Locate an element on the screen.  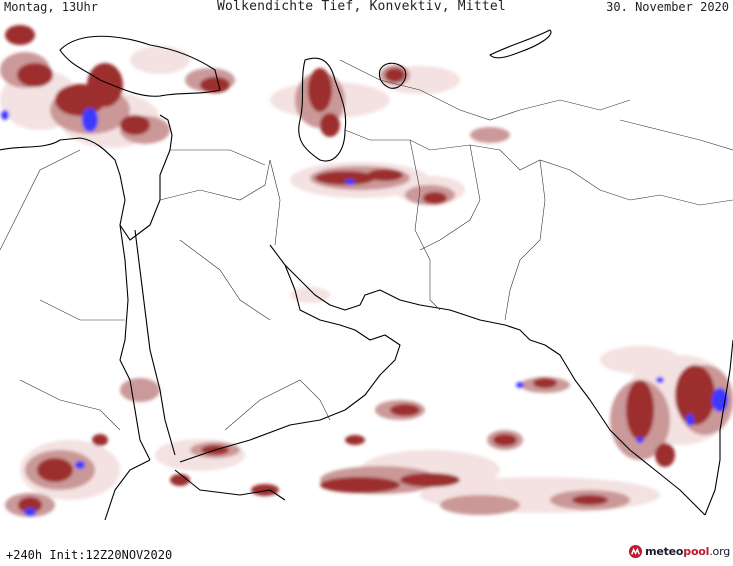
meteopool-logo: meteopool.org is located at coordinates (679, 551).